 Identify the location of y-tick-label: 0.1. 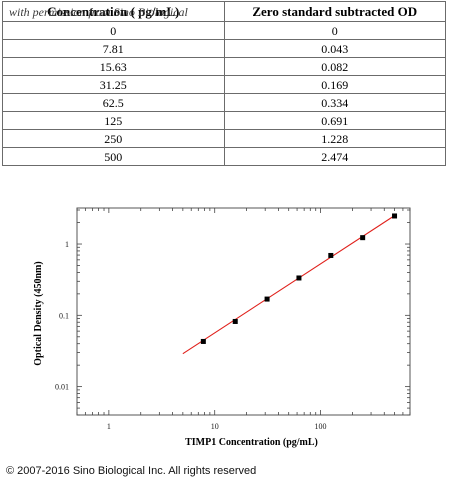
(64, 315).